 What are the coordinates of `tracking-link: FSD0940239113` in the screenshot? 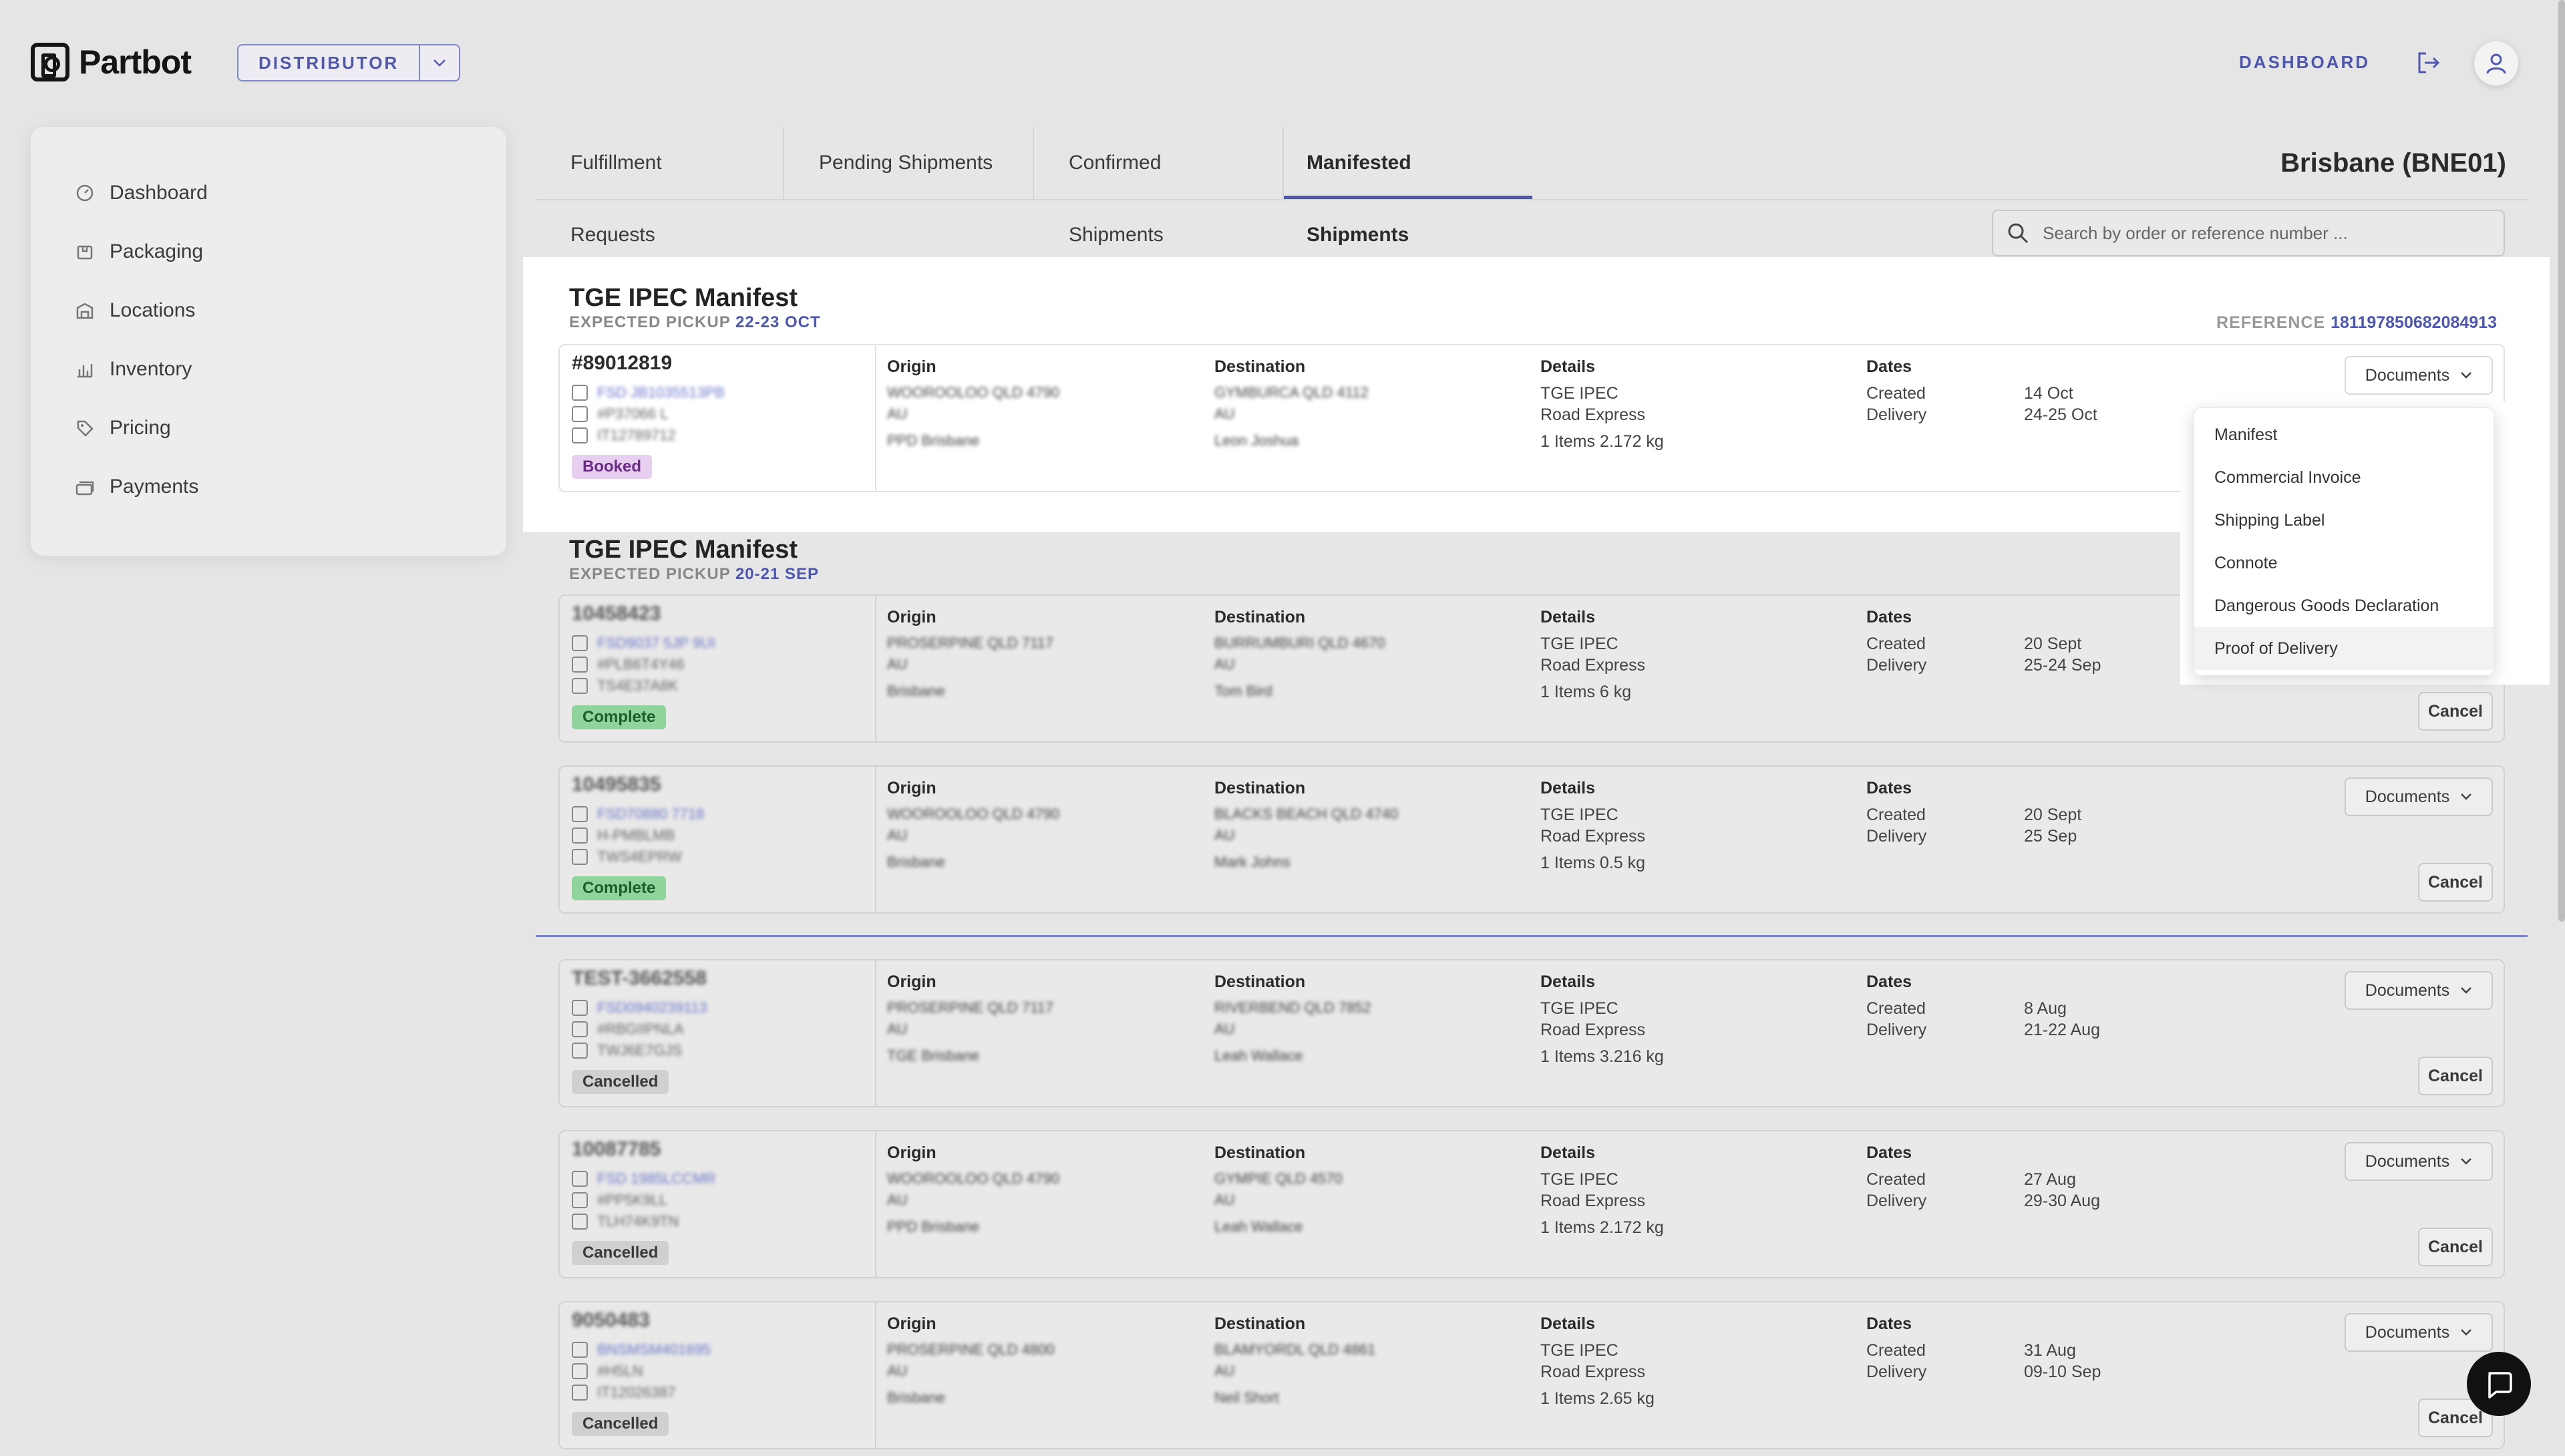 It's located at (652, 1008).